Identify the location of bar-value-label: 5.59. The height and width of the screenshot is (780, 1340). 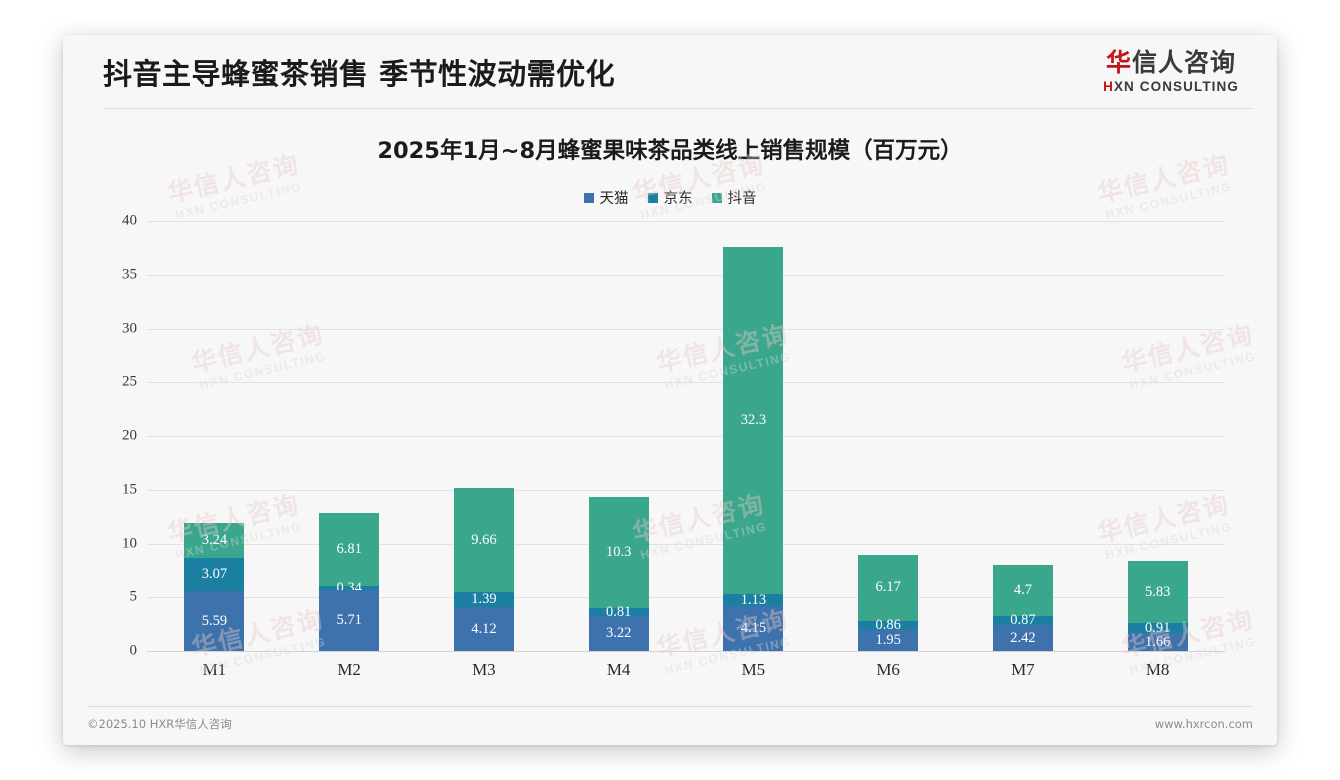
(214, 620).